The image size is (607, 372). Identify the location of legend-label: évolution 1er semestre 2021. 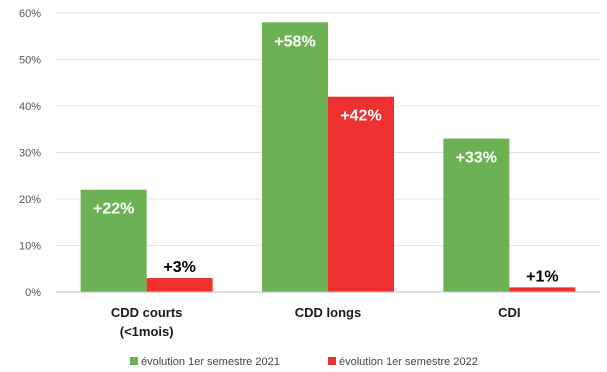
(210, 362).